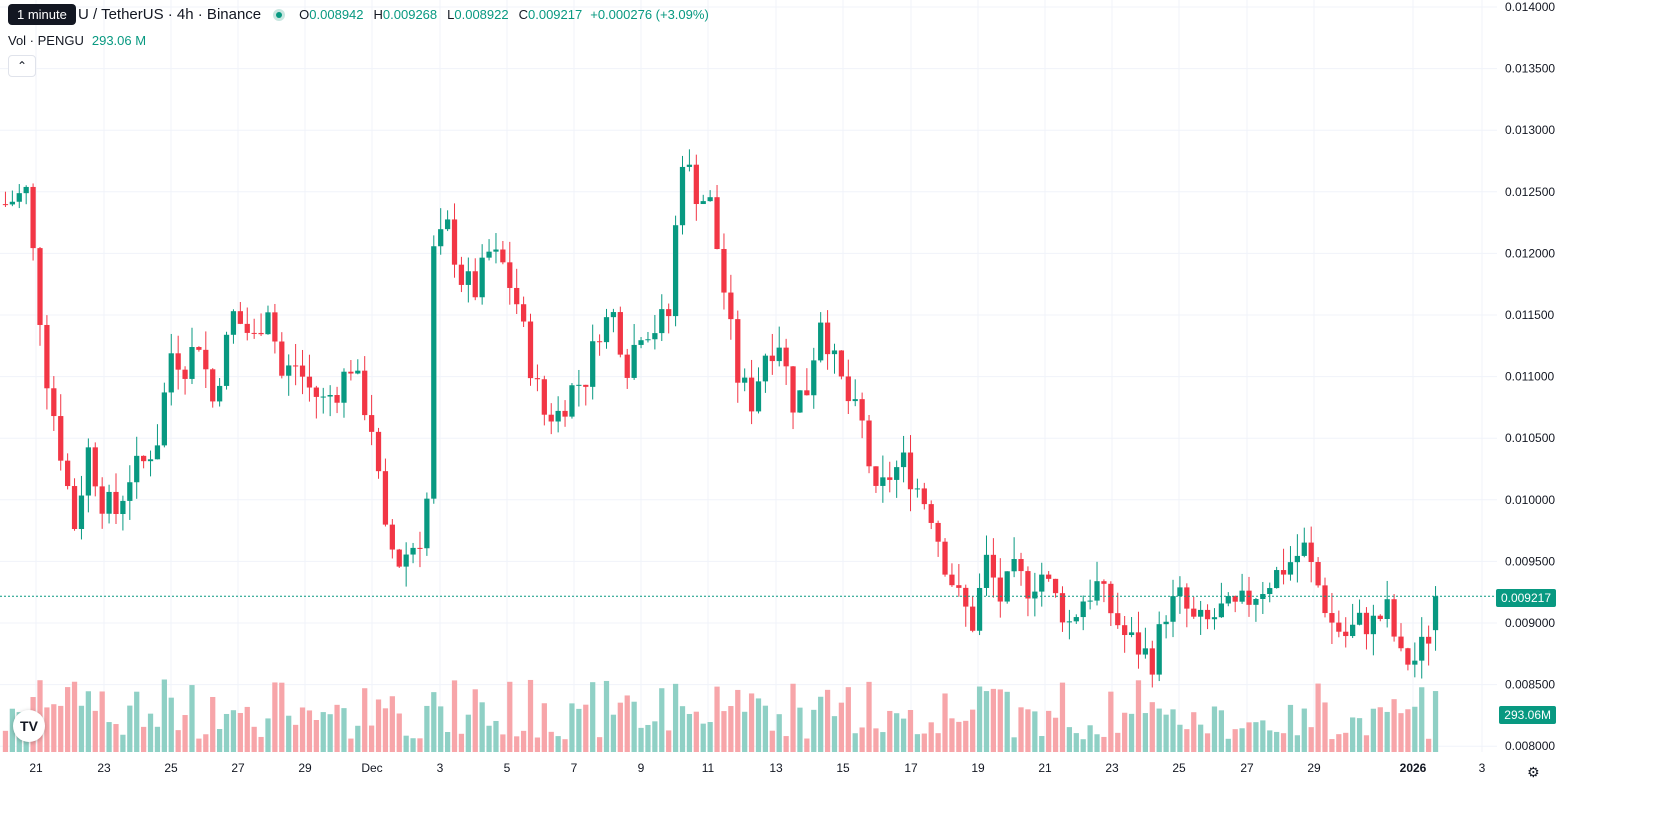 This screenshot has width=1678, height=835. What do you see at coordinates (1533, 772) in the screenshot?
I see `gear-icon: ⚙` at bounding box center [1533, 772].